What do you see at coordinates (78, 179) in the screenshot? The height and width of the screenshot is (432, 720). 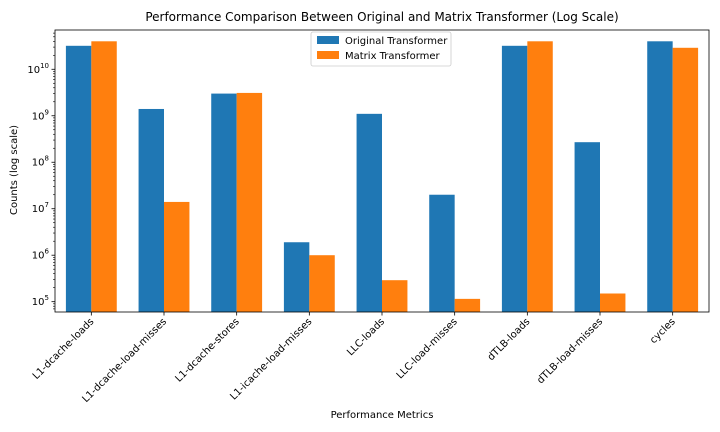 I see `bar-original-l1-dcache-loads` at bounding box center [78, 179].